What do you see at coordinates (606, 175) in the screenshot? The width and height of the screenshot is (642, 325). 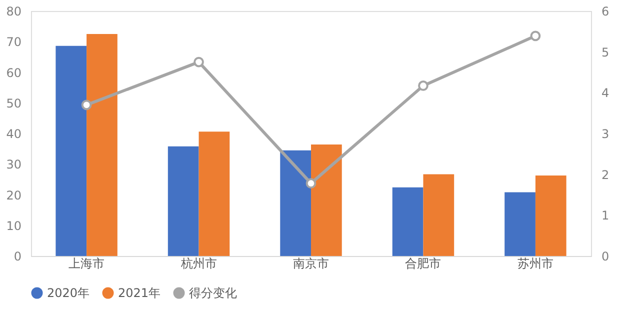 I see `y2-tick-label: 2` at bounding box center [606, 175].